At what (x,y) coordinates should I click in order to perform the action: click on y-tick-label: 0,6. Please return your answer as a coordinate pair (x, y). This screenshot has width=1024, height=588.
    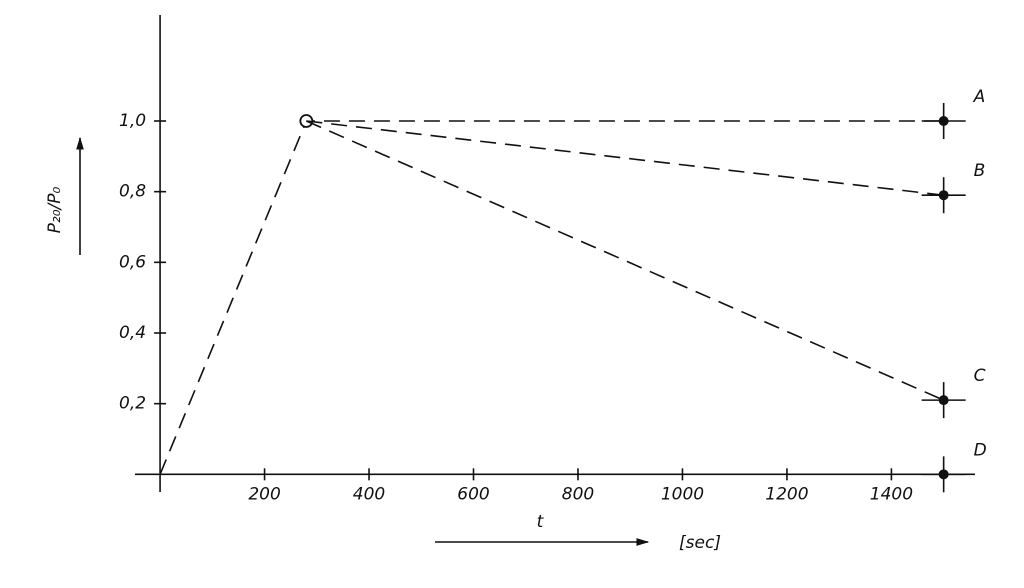
    Looking at the image, I should click on (132, 262).